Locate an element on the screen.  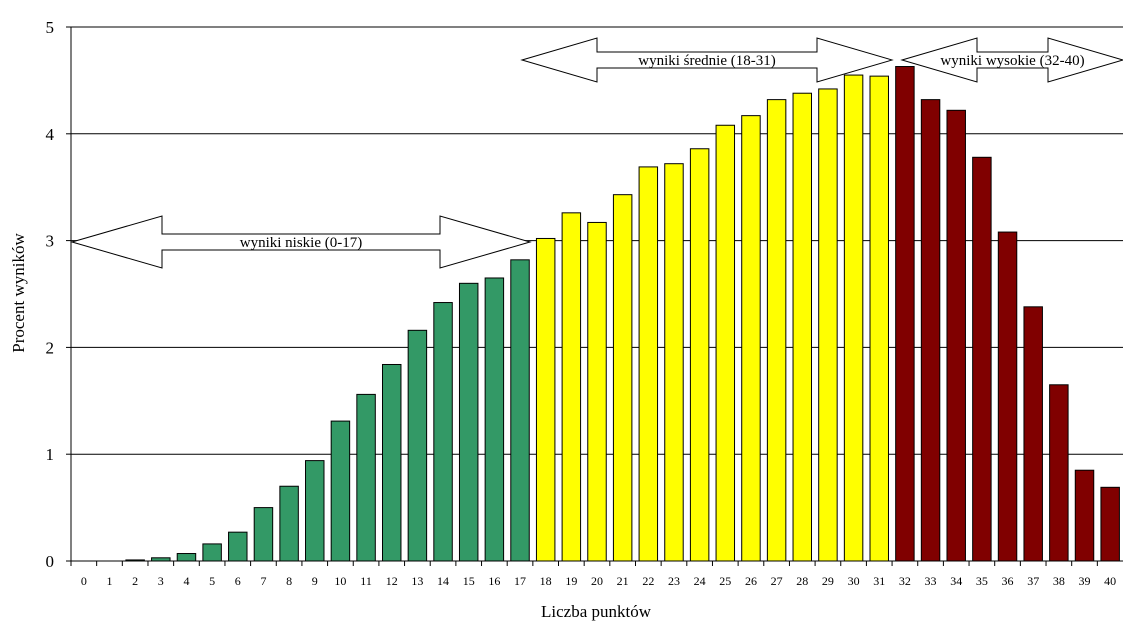
x-tick-label: 31 is located at coordinates (879, 581).